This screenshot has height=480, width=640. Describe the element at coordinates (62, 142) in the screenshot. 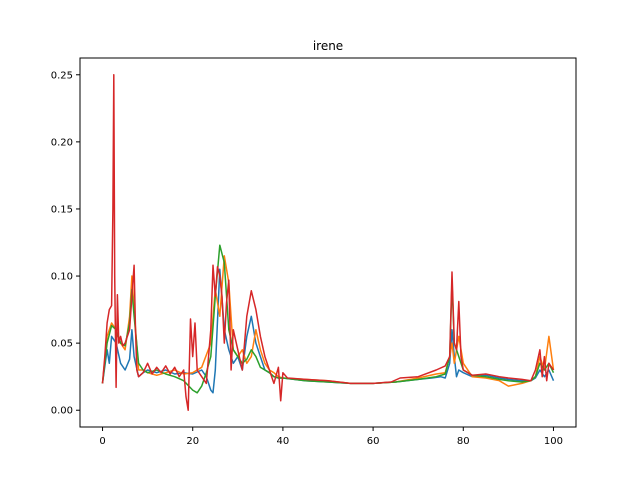

I see `y-tick-label: 0.20` at that location.